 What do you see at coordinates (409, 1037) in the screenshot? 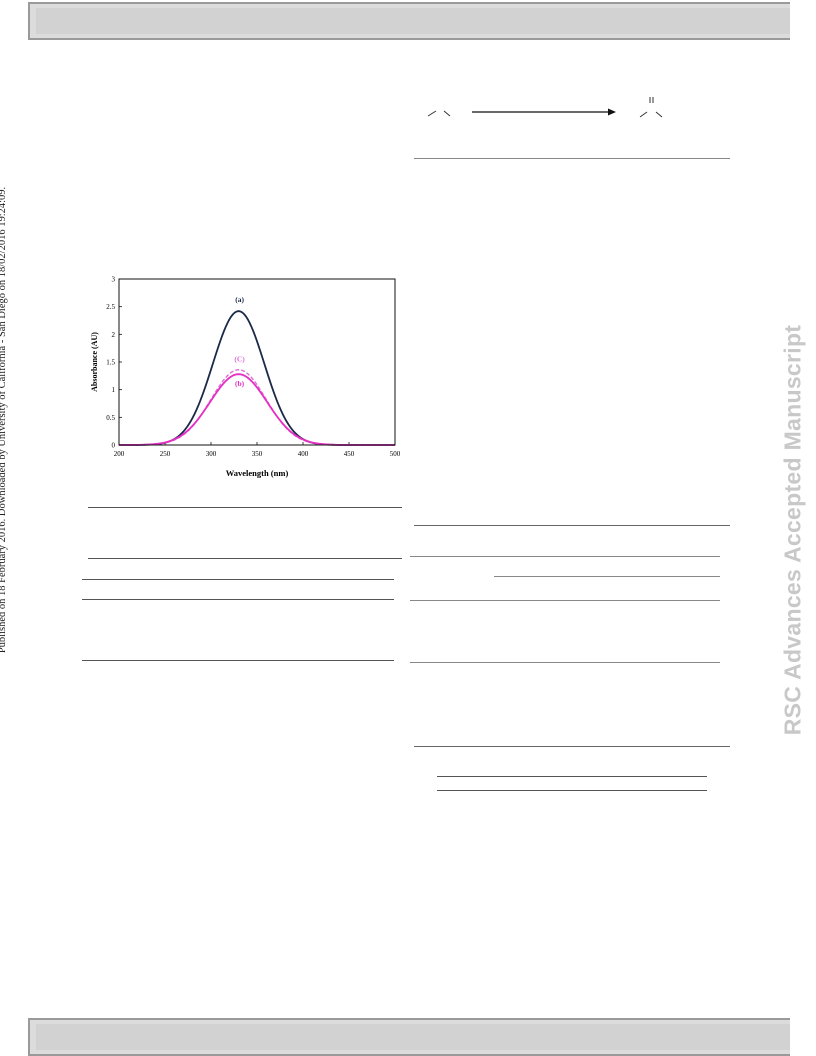
I see `footer-band` at bounding box center [409, 1037].